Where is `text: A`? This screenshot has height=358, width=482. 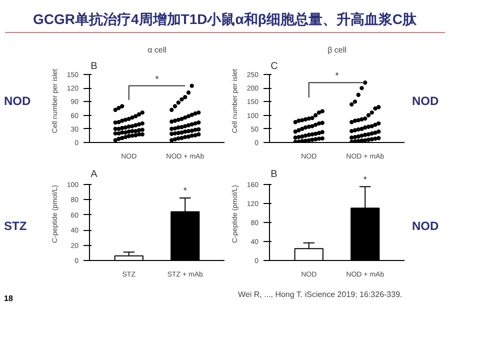 text: A is located at coordinates (94, 174).